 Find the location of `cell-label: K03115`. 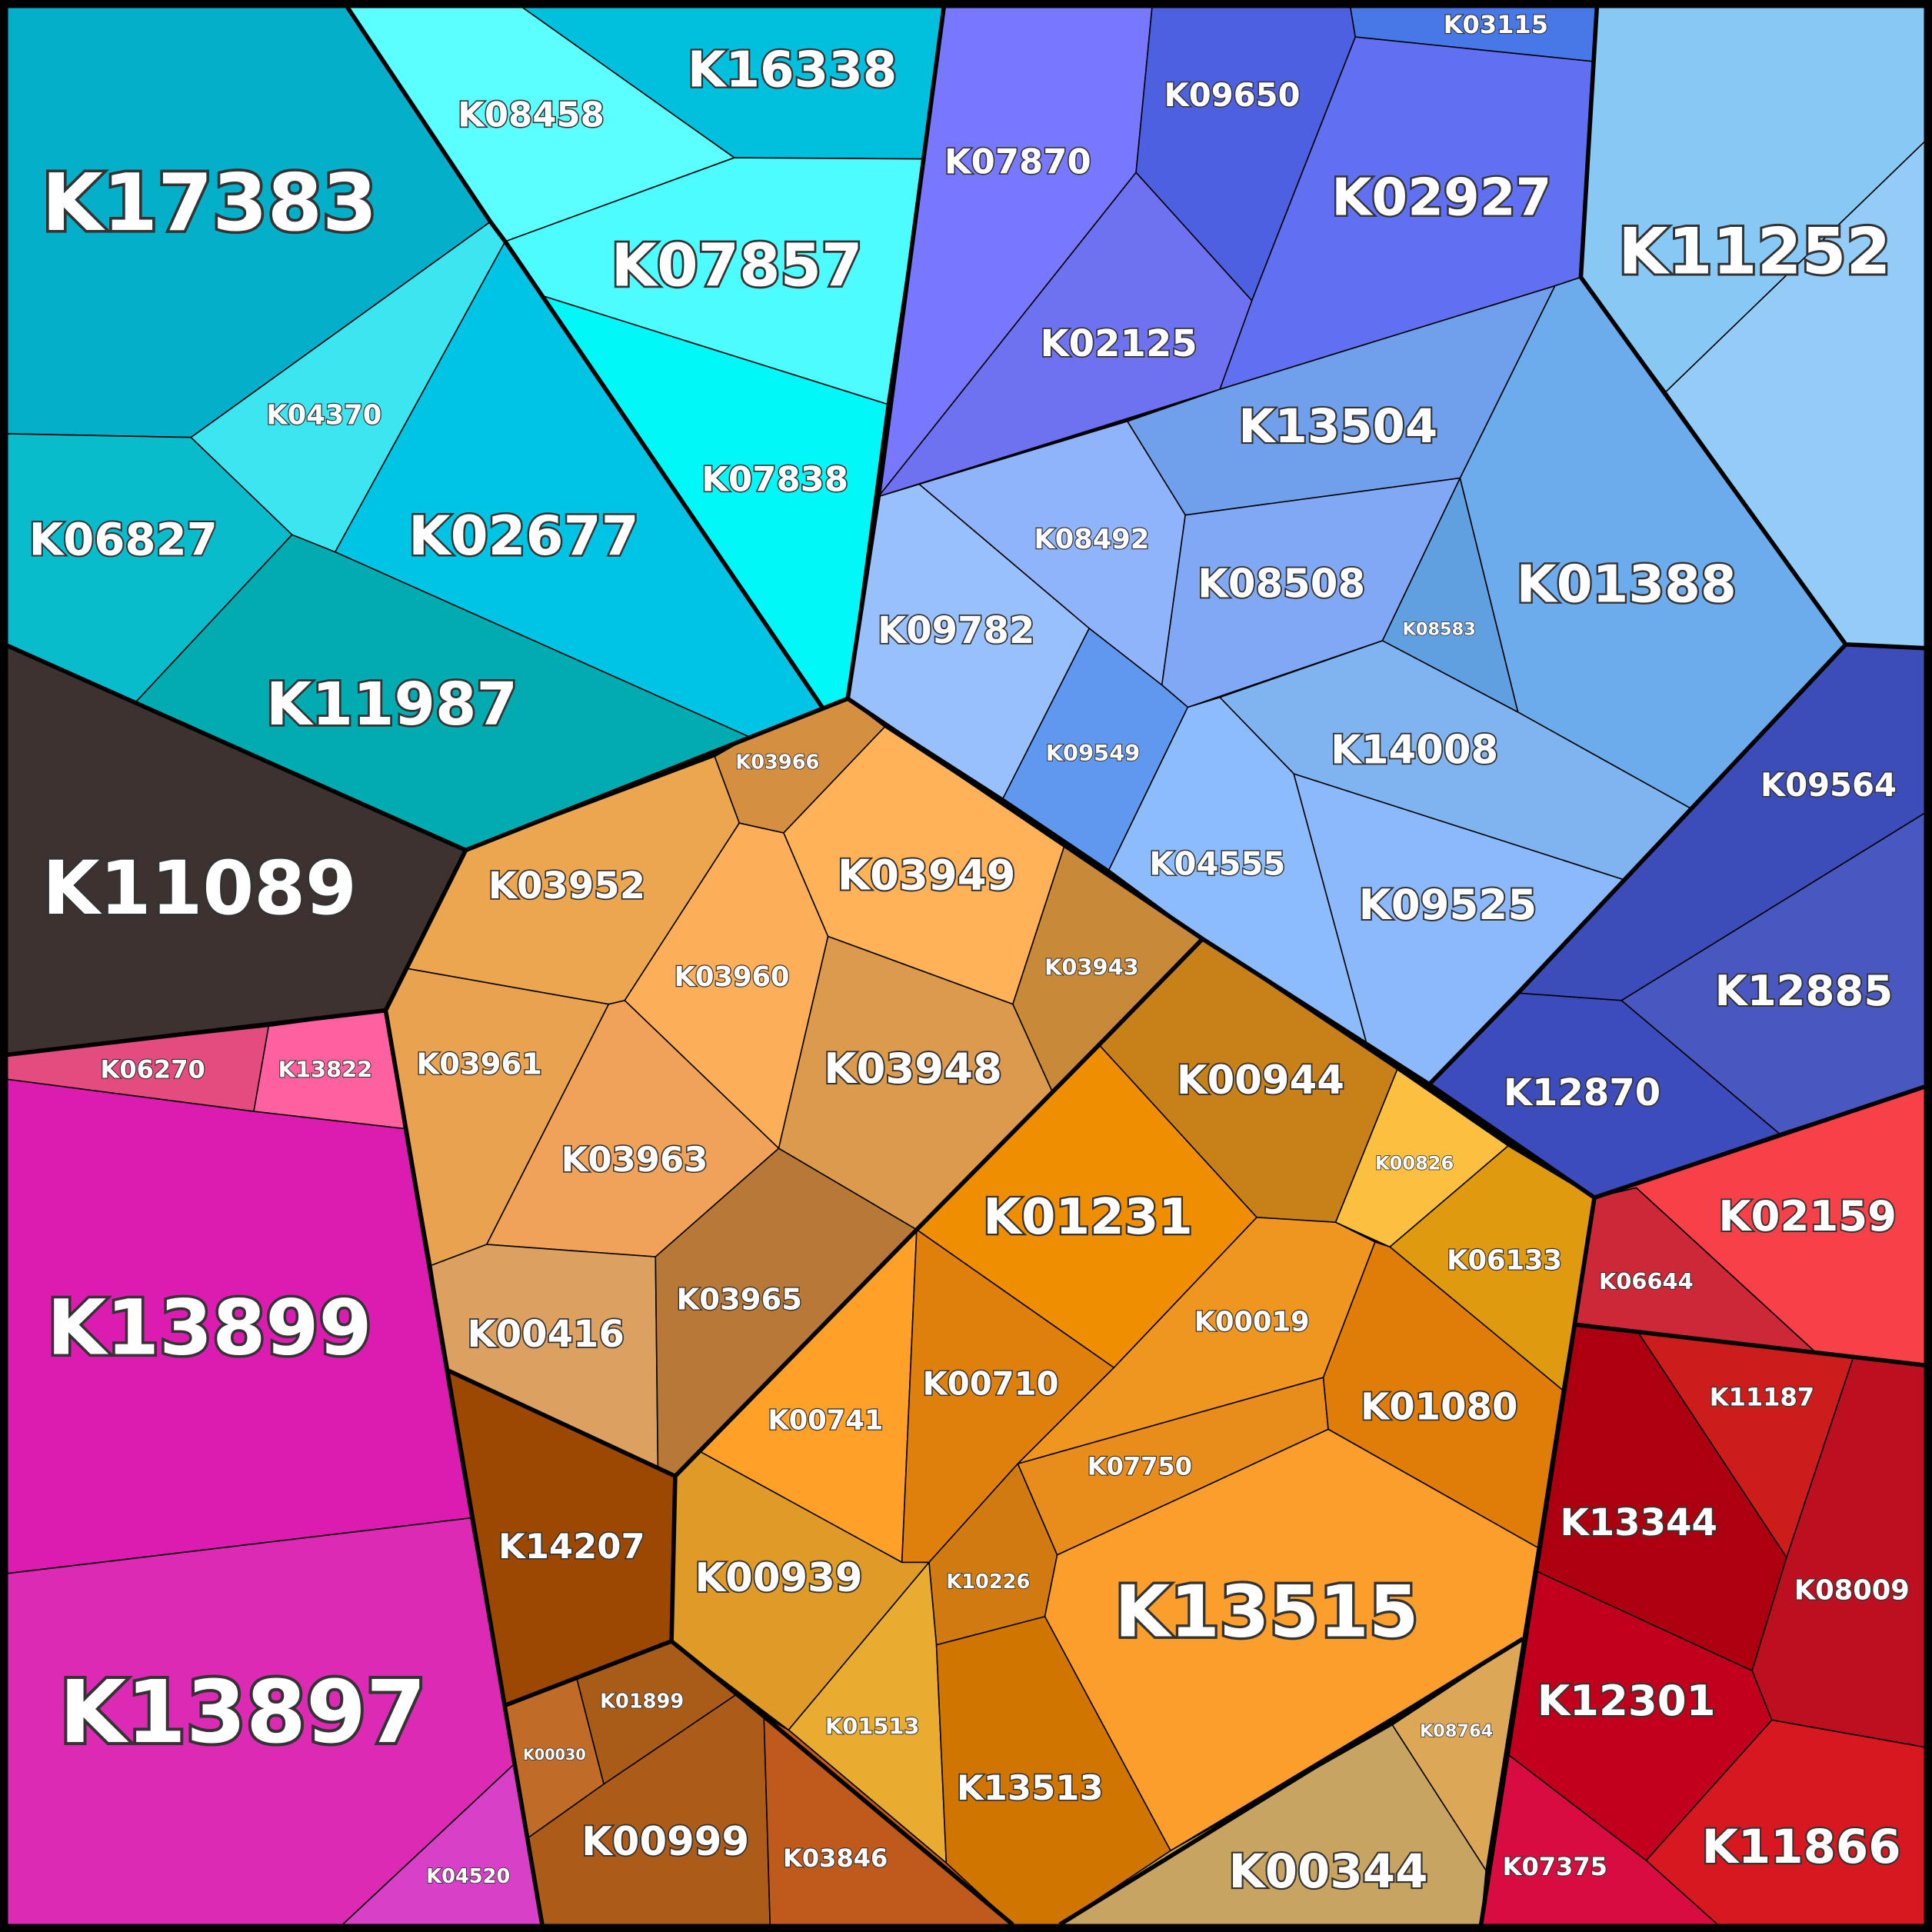

cell-label: K03115 is located at coordinates (1496, 24).